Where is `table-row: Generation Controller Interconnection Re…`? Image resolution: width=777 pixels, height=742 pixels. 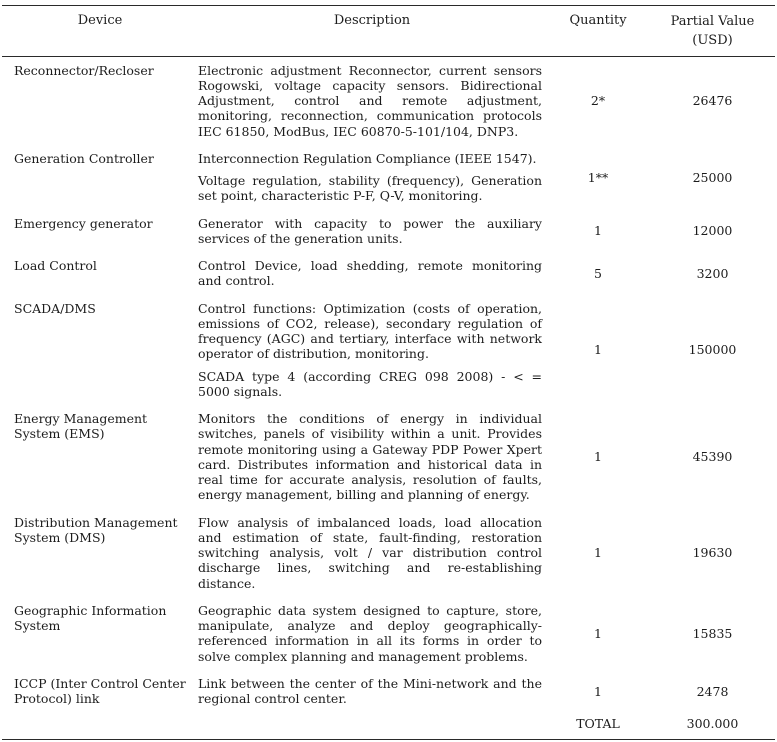 table-row: Generation Controller Interconnection Re… is located at coordinates (388, 177).